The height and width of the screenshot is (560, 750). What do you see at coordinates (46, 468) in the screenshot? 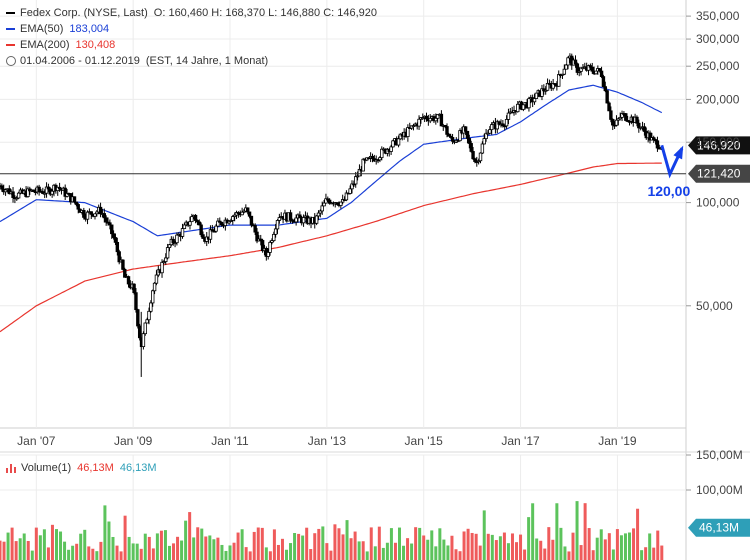
I see `volume-legend-label: Volume(1)` at bounding box center [46, 468].